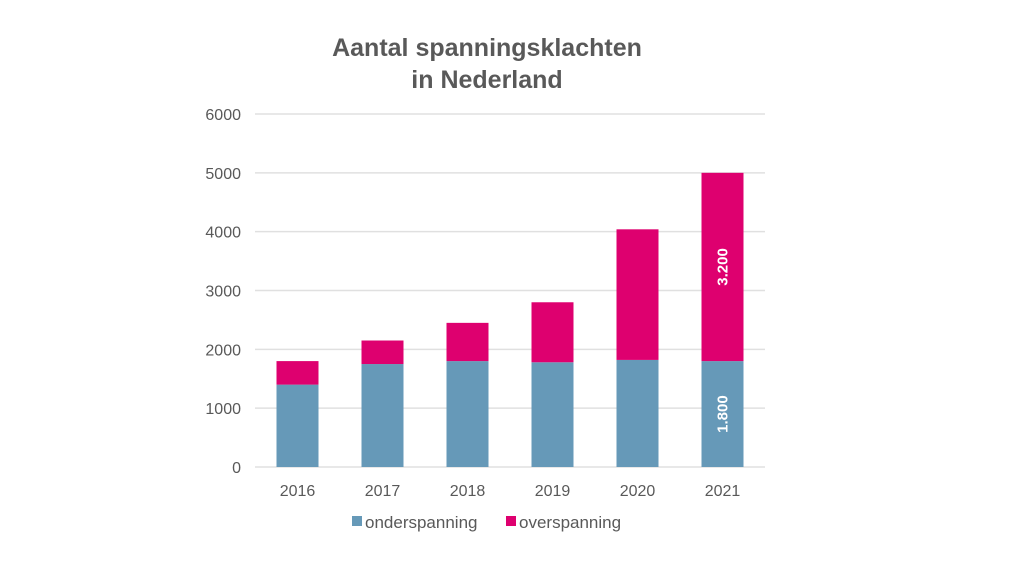 This screenshot has height=576, width=1024. I want to click on y-tick-label: 1000, so click(223, 409).